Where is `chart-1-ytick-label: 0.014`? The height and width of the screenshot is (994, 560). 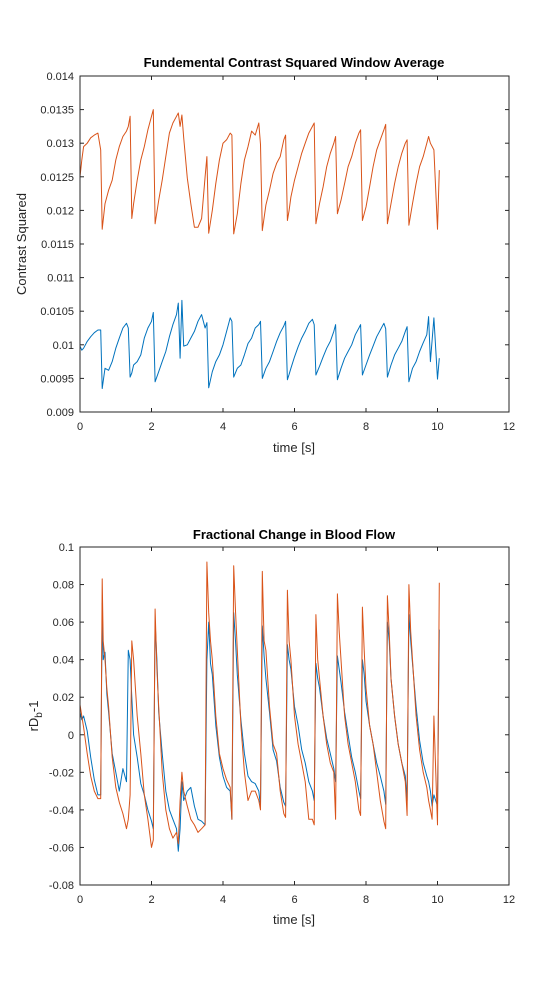
chart-1-ytick-label: 0.014 is located at coordinates (60, 77).